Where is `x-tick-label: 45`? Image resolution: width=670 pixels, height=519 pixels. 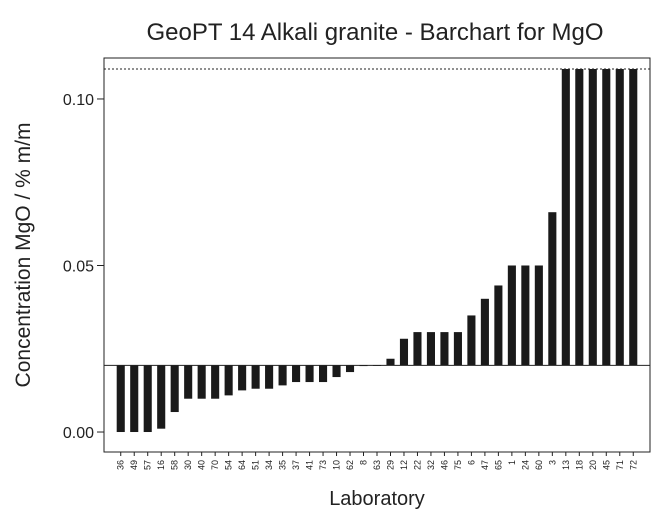 x-tick-label: 45 is located at coordinates (606, 465).